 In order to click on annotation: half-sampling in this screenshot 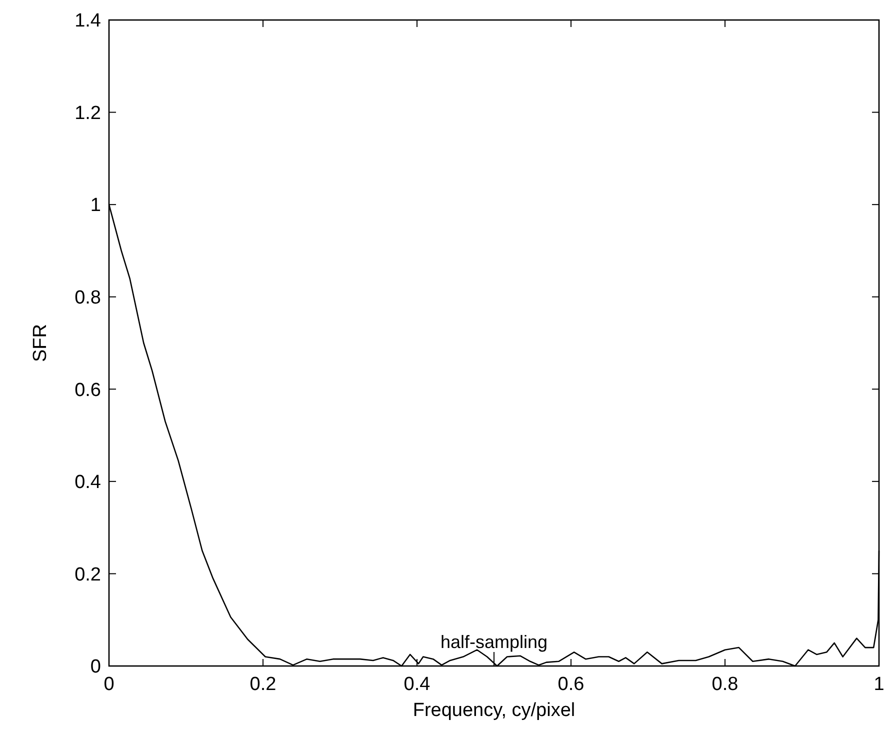, I will do `click(494, 642)`.